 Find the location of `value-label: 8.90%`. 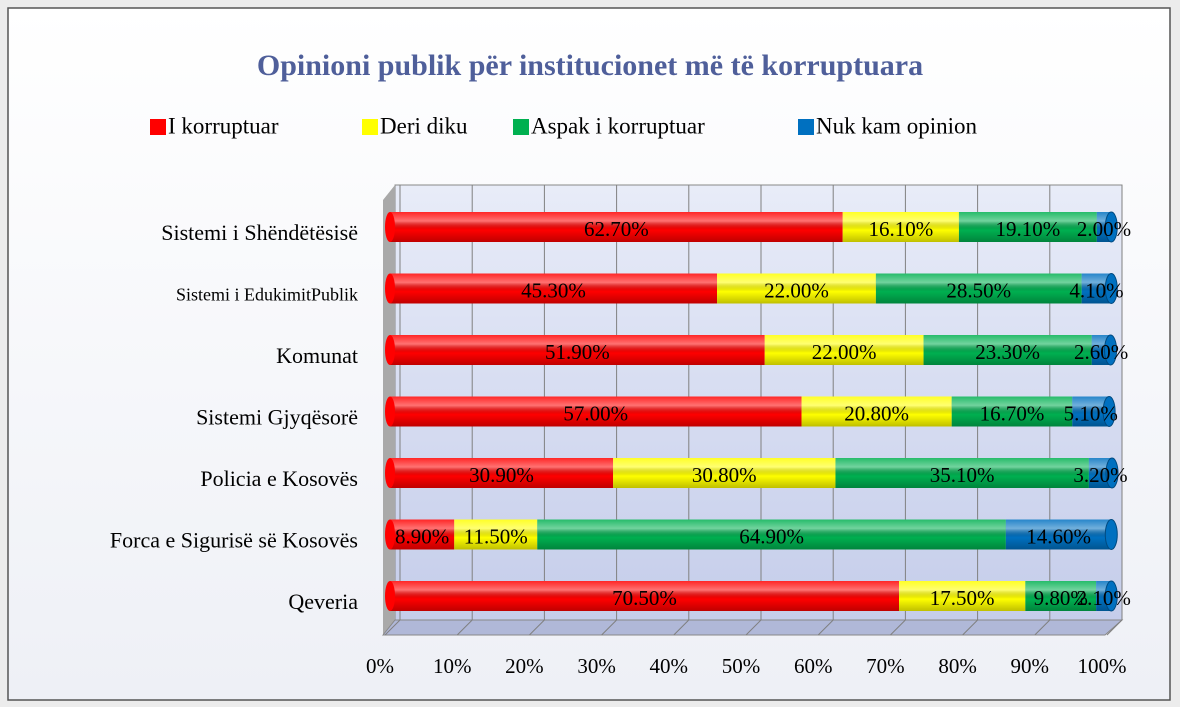

value-label: 8.90% is located at coordinates (422, 536).